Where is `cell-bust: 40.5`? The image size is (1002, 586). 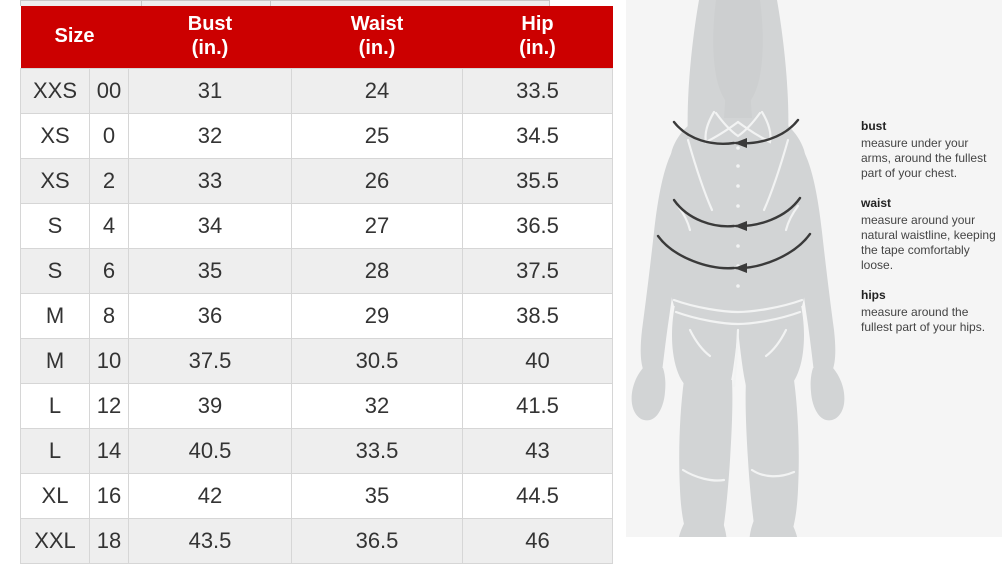 cell-bust: 40.5 is located at coordinates (210, 451).